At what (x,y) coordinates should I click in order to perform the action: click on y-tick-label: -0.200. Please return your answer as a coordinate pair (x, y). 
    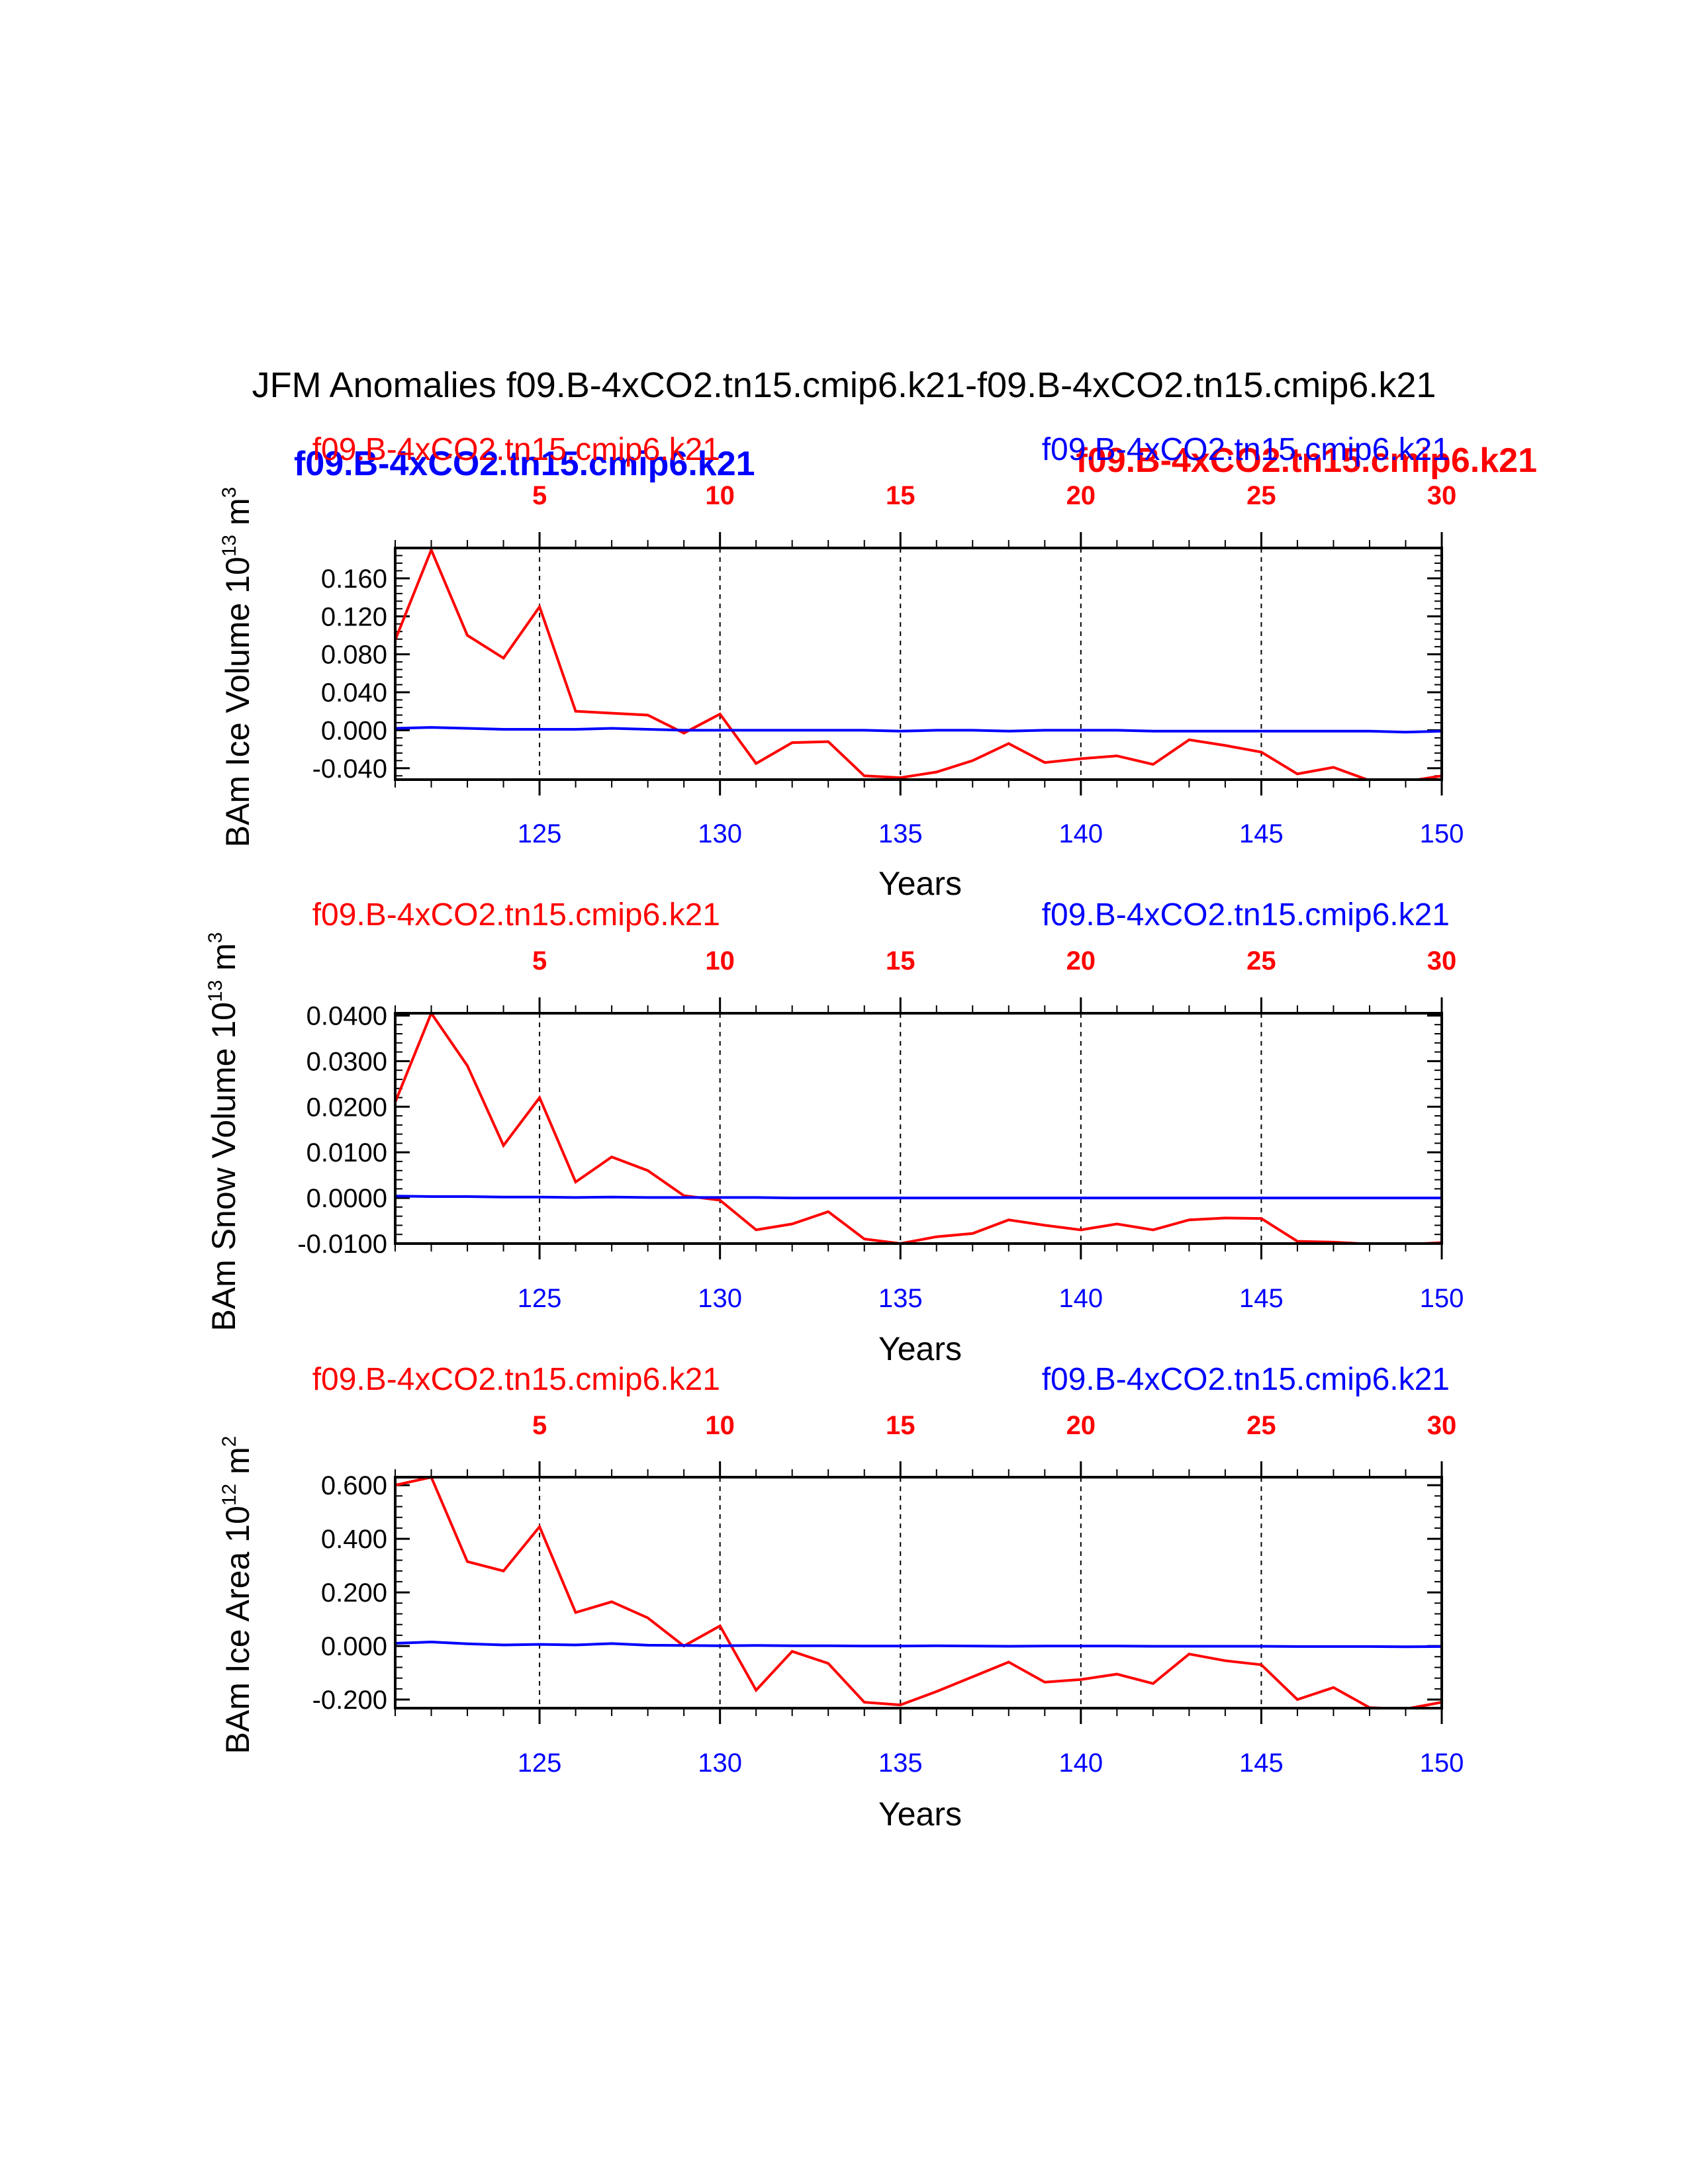
    Looking at the image, I should click on (349, 1701).